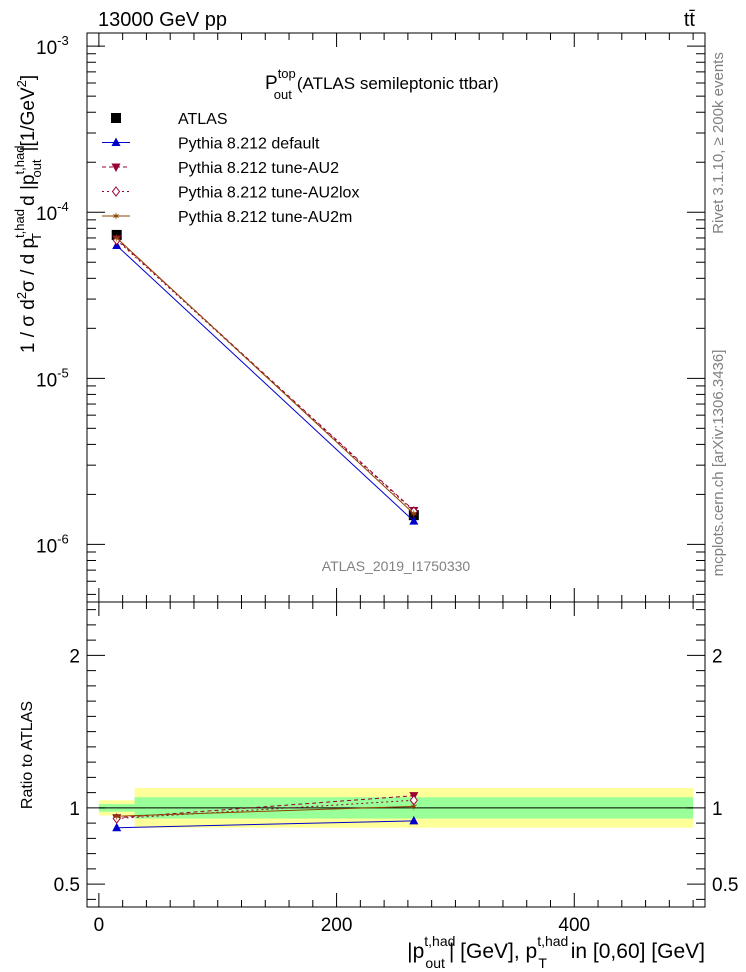  What do you see at coordinates (52, 378) in the screenshot?
I see `main-ytick-label: 10⁻⁵` at bounding box center [52, 378].